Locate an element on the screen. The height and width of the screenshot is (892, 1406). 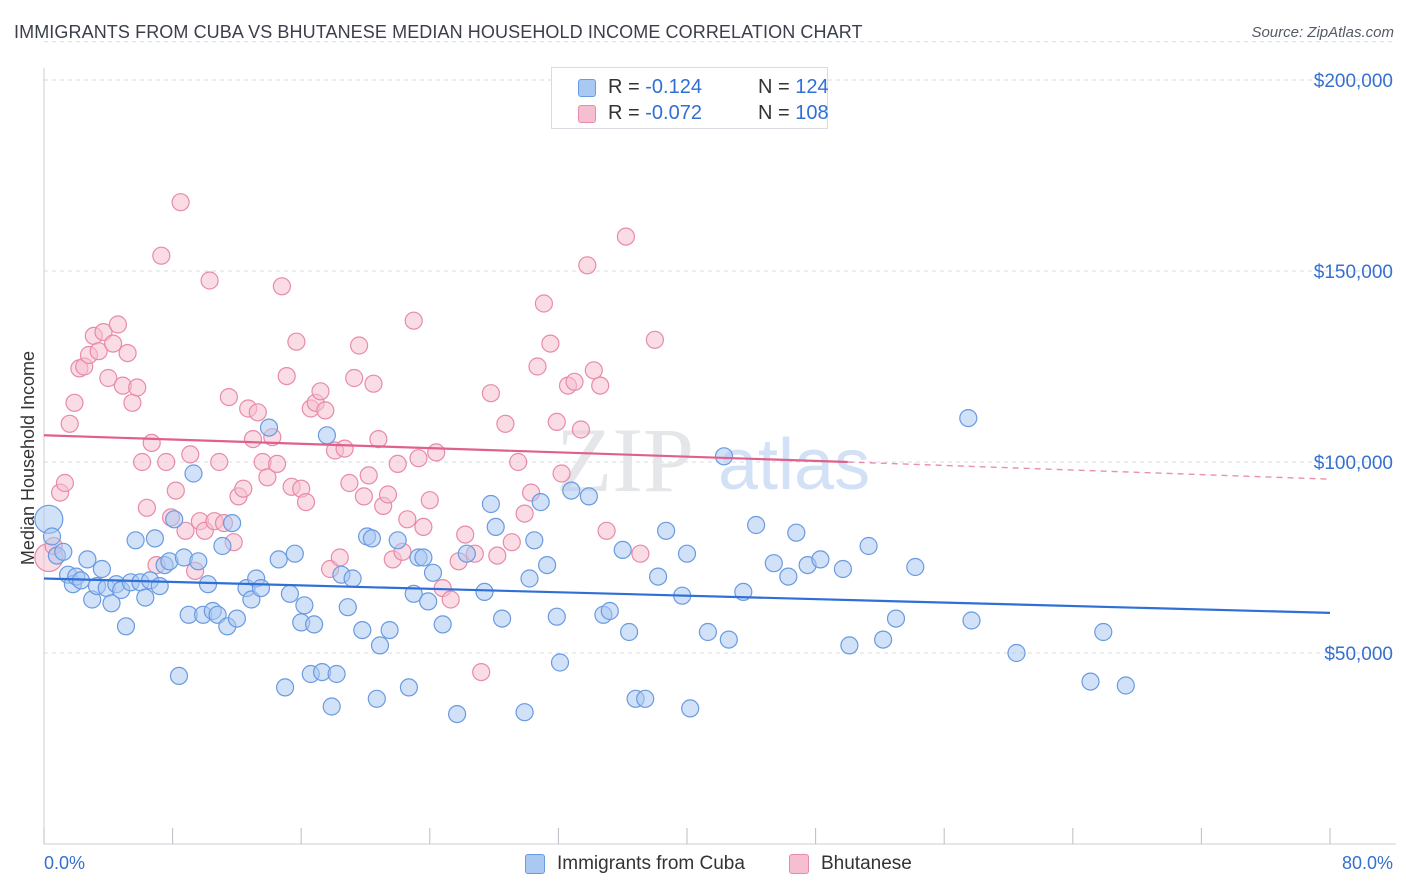
x-tick-label-0: 0.0% is located at coordinates (64, 863).